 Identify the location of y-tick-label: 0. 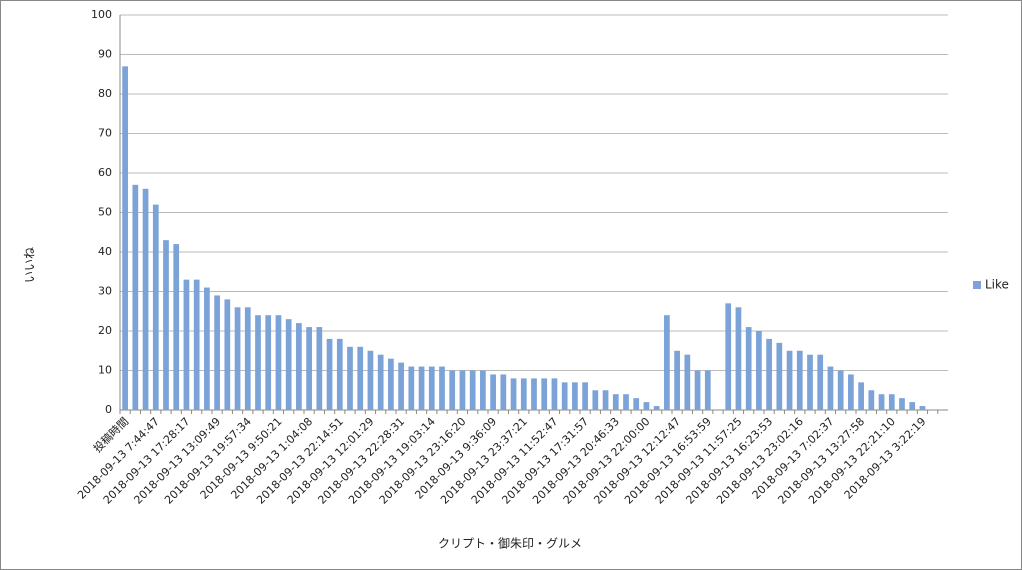
(108, 409).